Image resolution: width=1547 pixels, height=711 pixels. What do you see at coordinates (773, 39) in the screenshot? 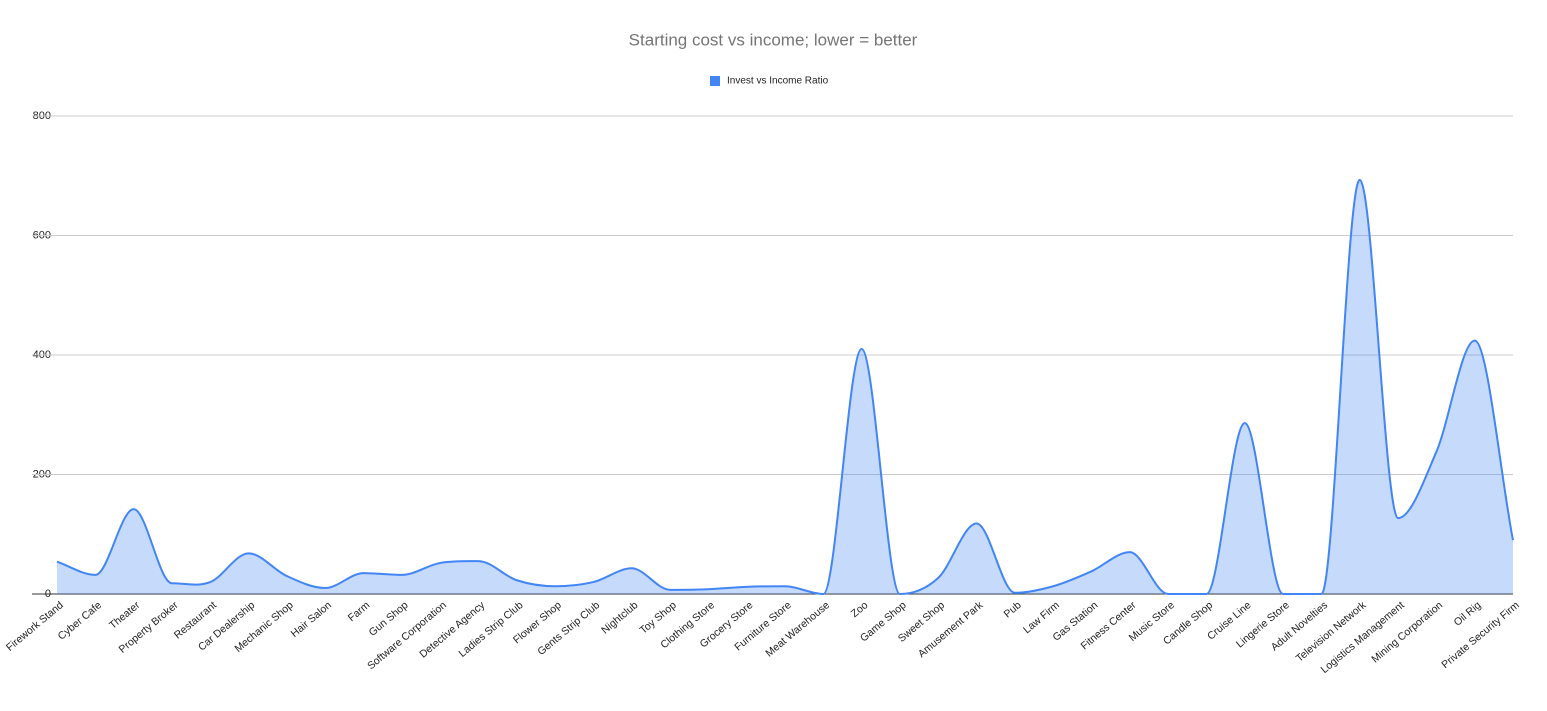
I see `chart-title: Starting cost vs income; lower = better` at bounding box center [773, 39].